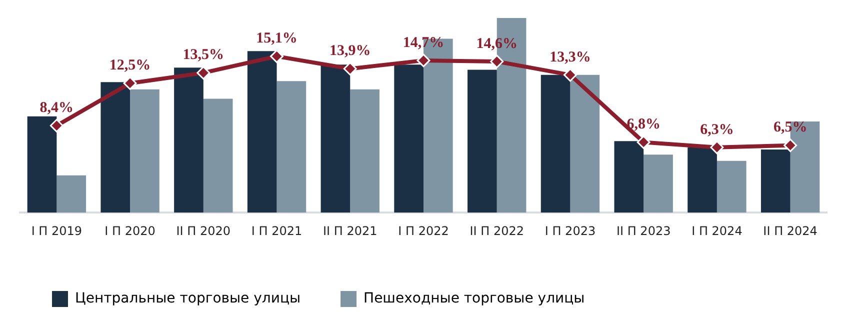 The image size is (845, 325). Describe the element at coordinates (790, 128) in the screenshot. I see `data-label: 6,5%` at that location.